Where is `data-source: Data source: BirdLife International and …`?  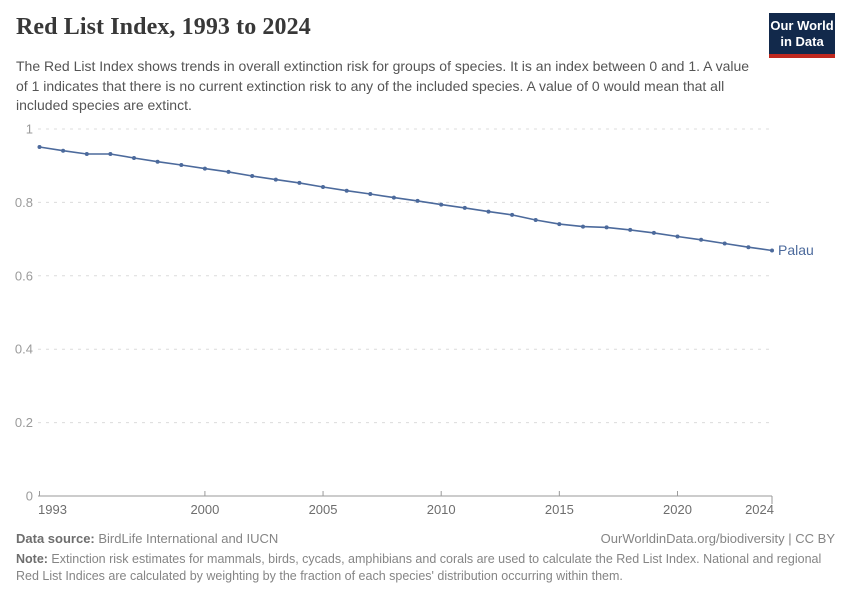 data-source: Data source: BirdLife International and … is located at coordinates (147, 538).